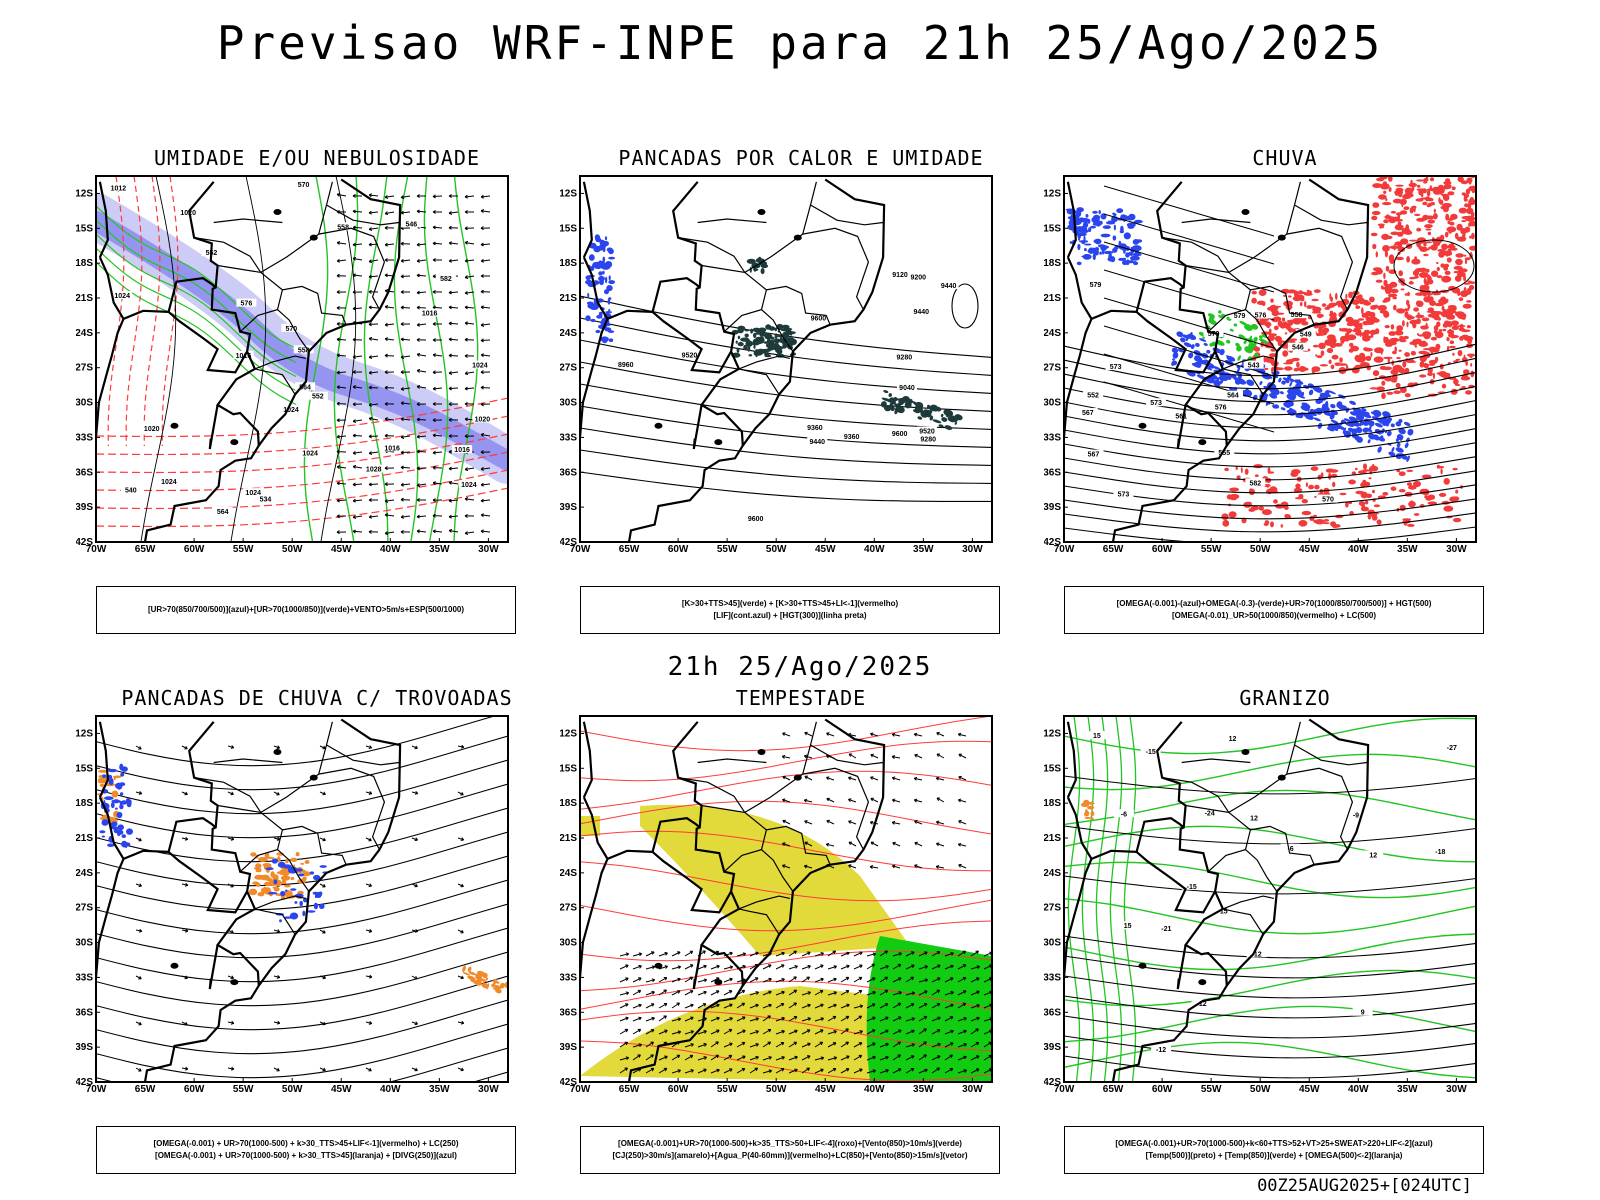 This screenshot has height=1200, width=1600. What do you see at coordinates (439, 549) in the screenshot?
I see `lon-label: 35W` at bounding box center [439, 549].